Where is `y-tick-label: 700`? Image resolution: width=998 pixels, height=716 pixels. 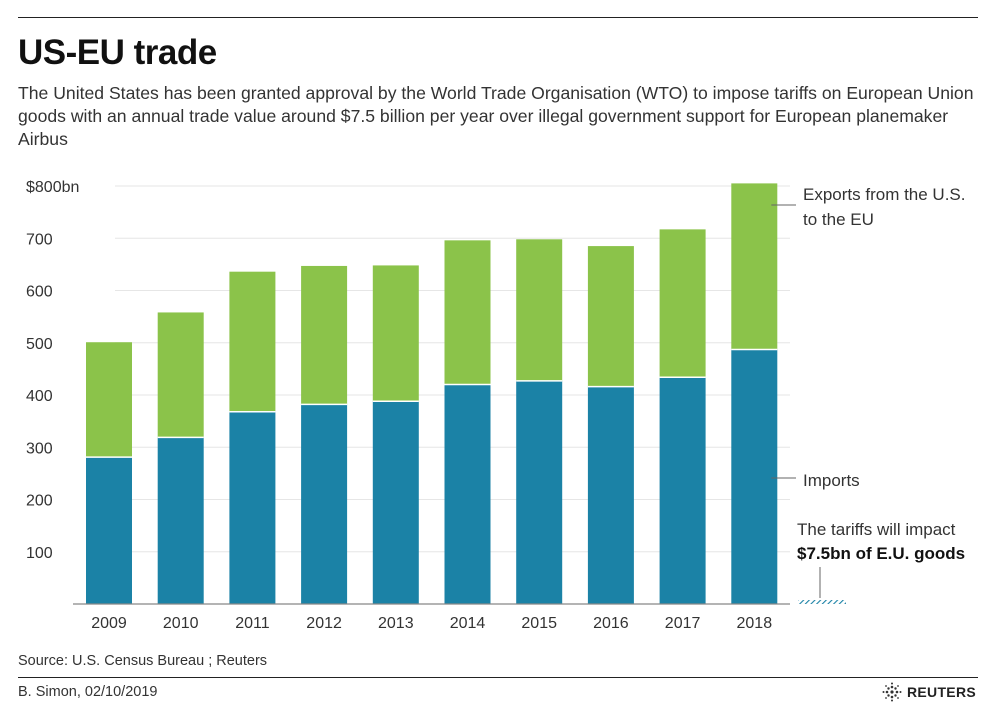
y-tick-label: 700 is located at coordinates (39, 239).